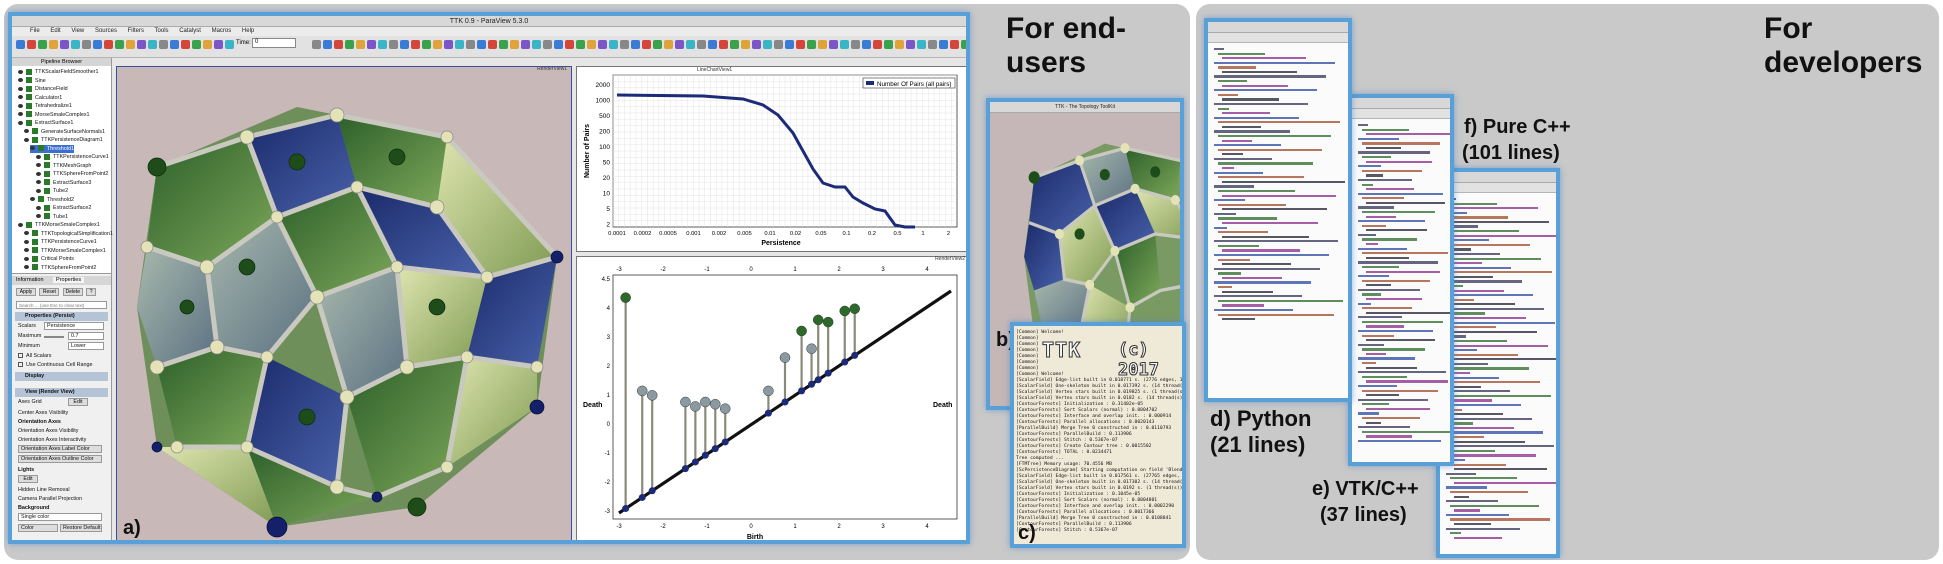 Image resolution: width=1943 pixels, height=564 pixels. I want to click on pipeline-item: Calculator1, so click(40, 98).